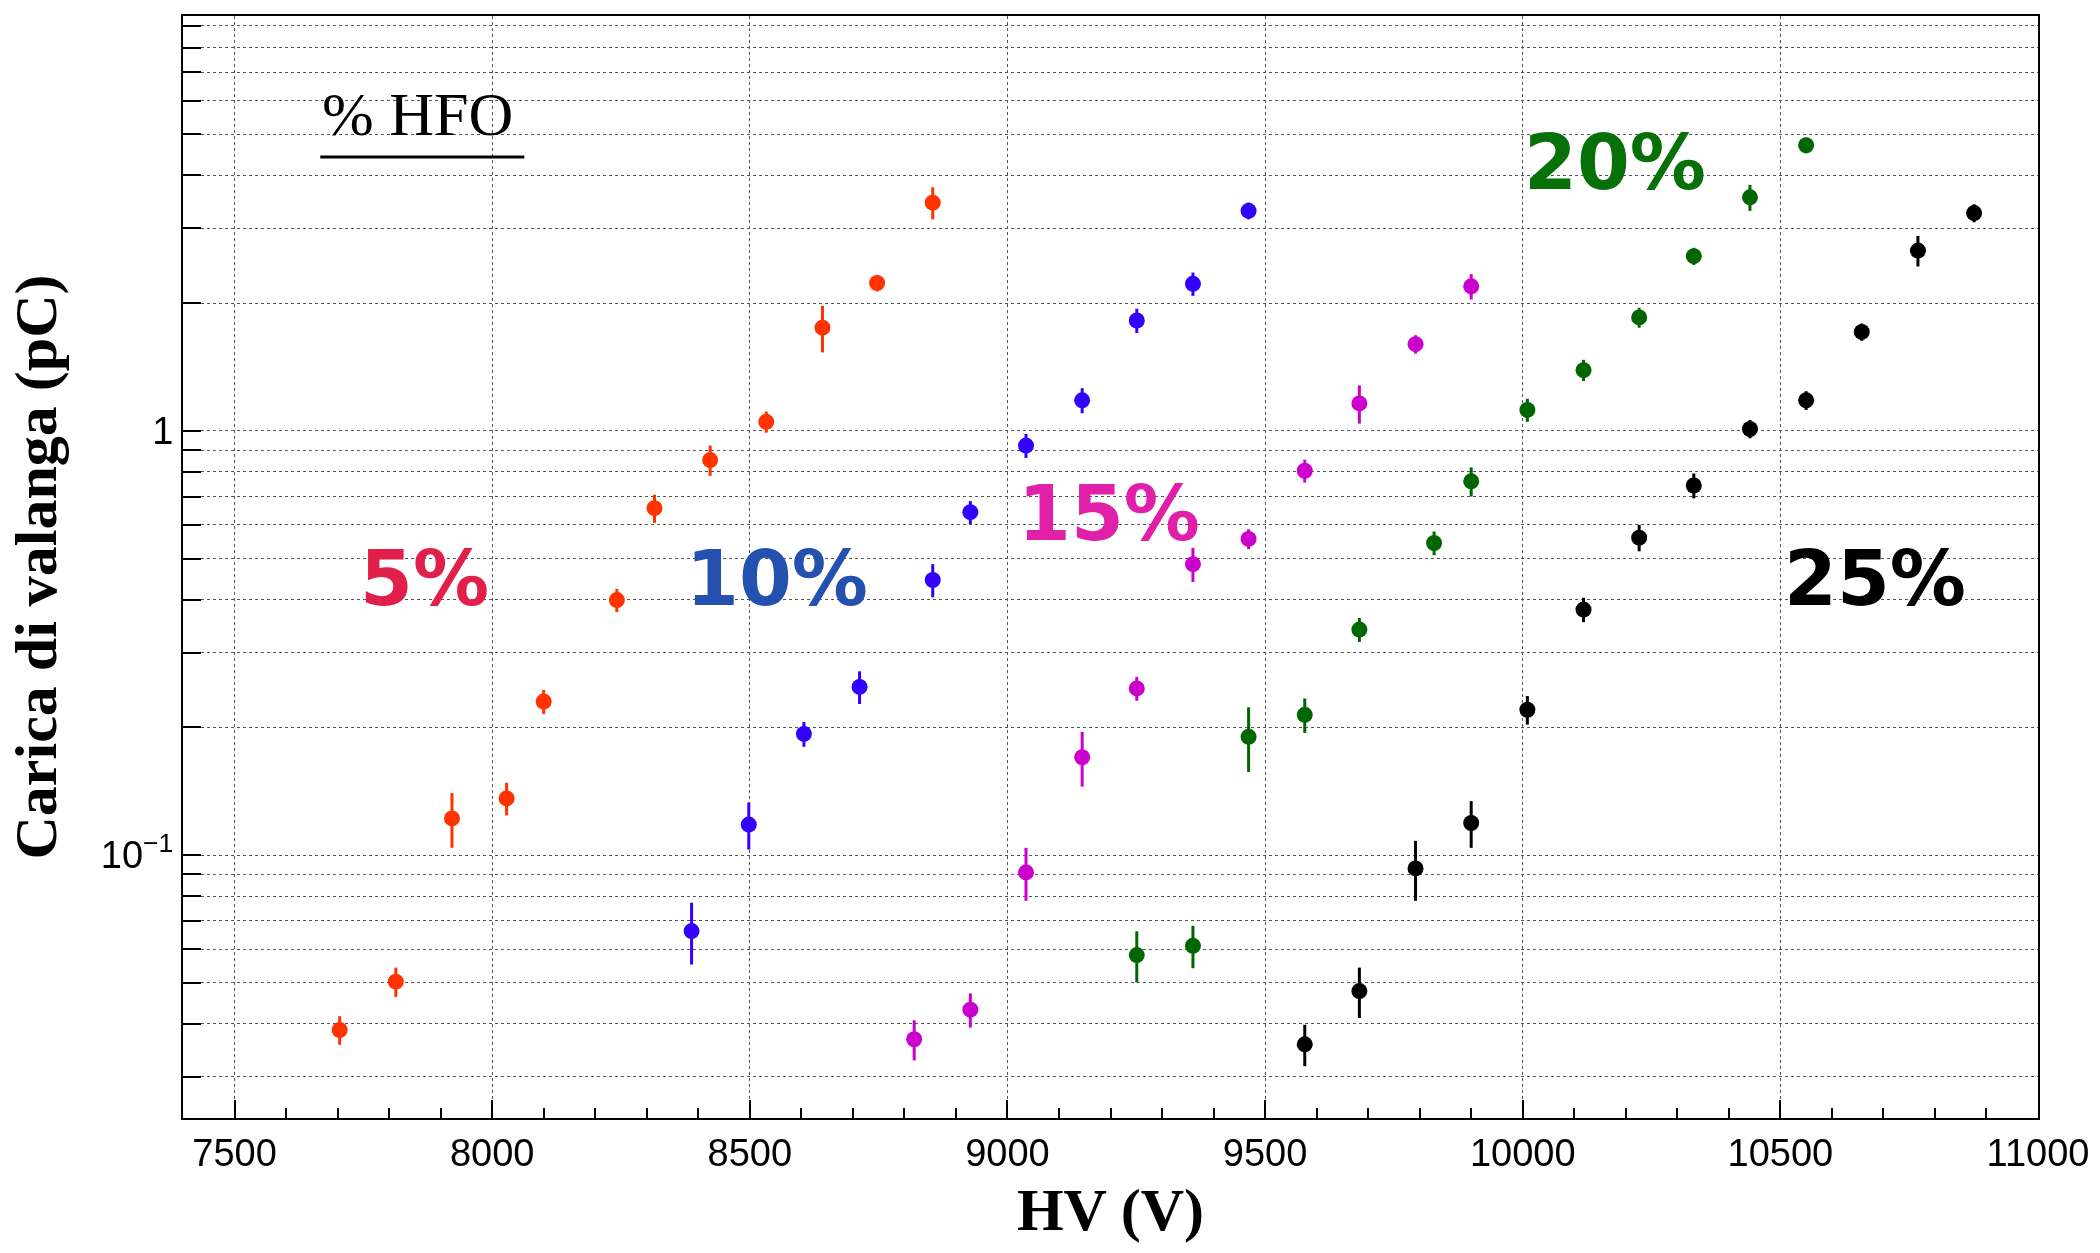  What do you see at coordinates (418, 114) in the screenshot?
I see `annotation: % HFO` at bounding box center [418, 114].